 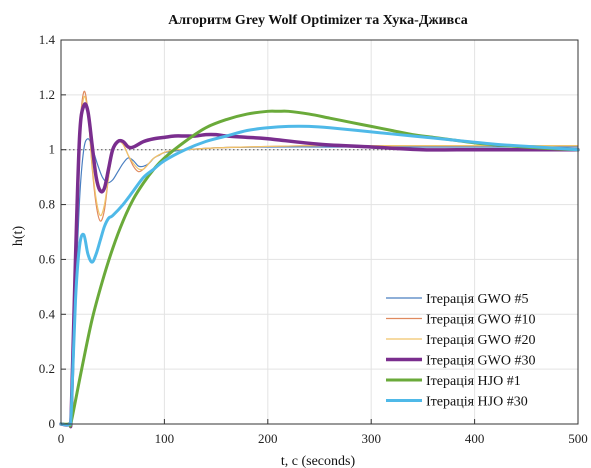 I want to click on y-tick-label: 0.4, so click(x=47, y=313).